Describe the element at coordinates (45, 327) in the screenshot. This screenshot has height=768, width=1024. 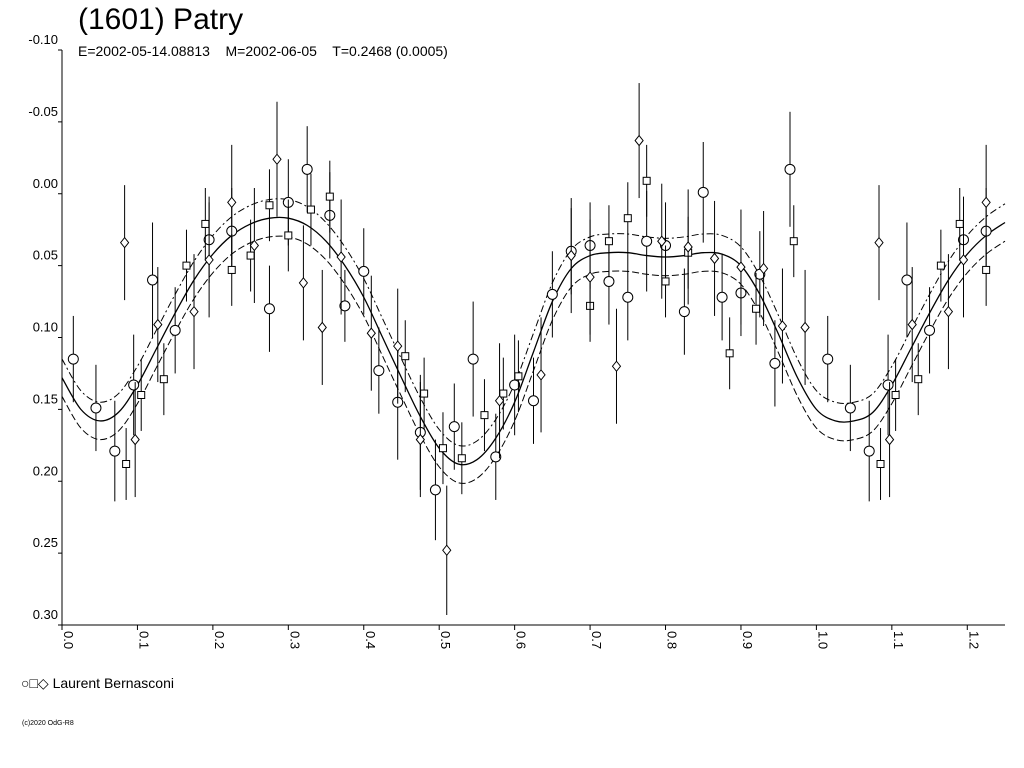
I see `y-tick-label: 0.10` at that location.